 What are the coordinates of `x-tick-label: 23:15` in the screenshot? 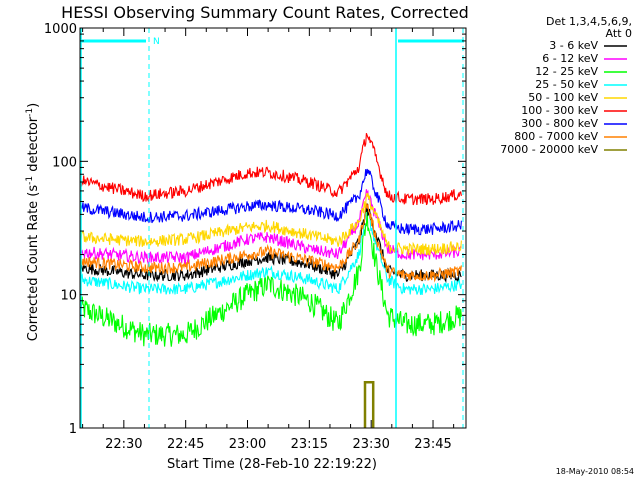 It's located at (309, 444).